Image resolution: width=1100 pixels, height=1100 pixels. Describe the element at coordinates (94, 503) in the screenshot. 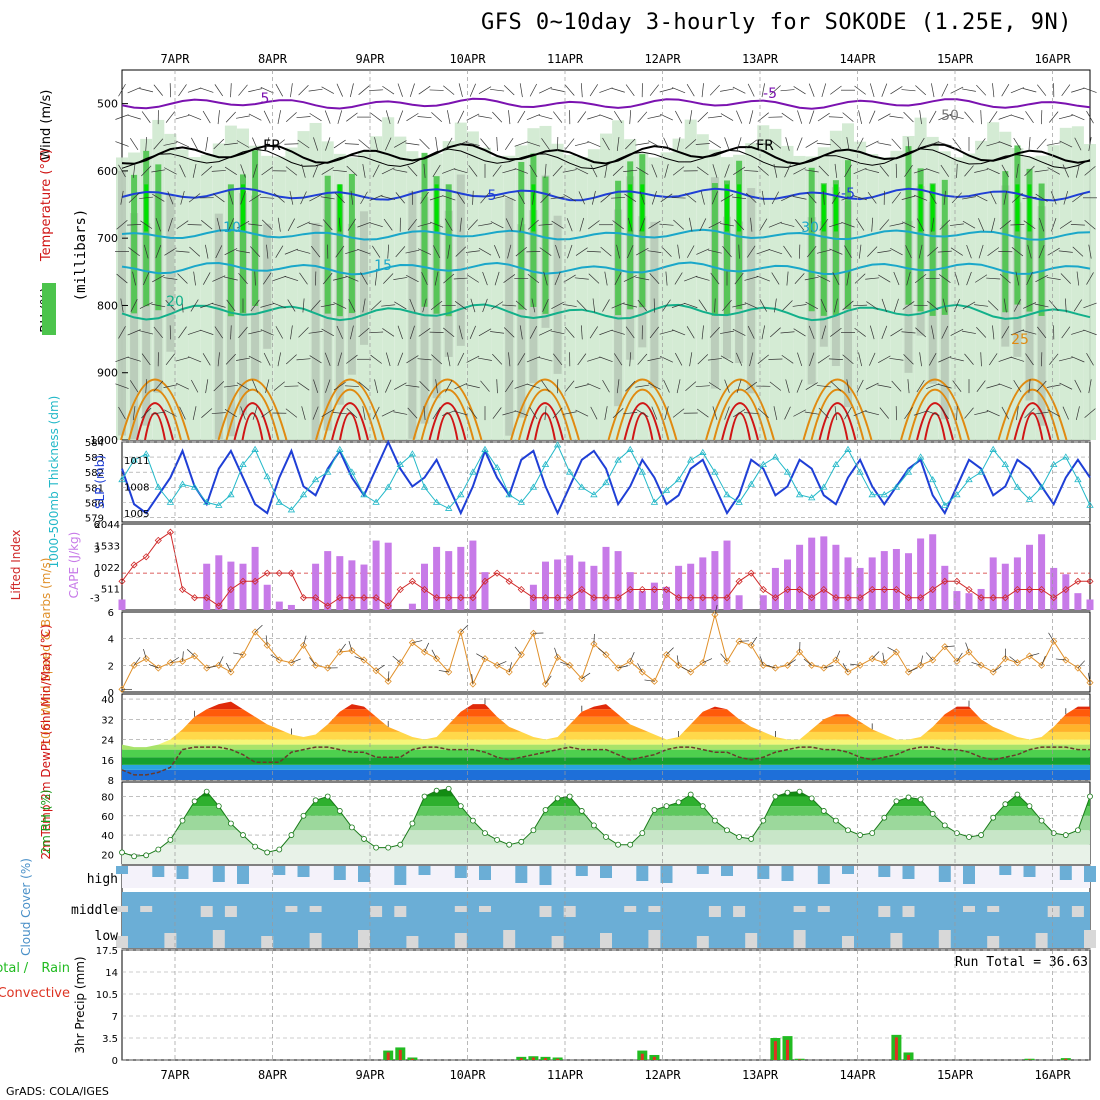

I see `slp-left-tick-580: 580` at that location.